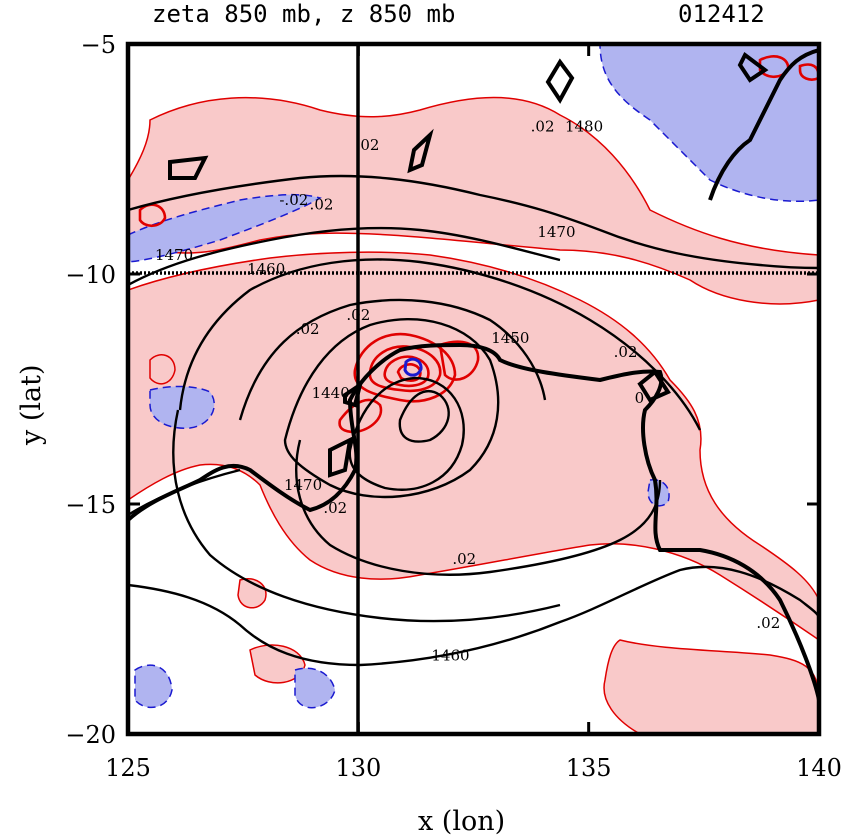  What do you see at coordinates (31, 406) in the screenshot?
I see `y-axis-label: y (lat)` at bounding box center [31, 406].